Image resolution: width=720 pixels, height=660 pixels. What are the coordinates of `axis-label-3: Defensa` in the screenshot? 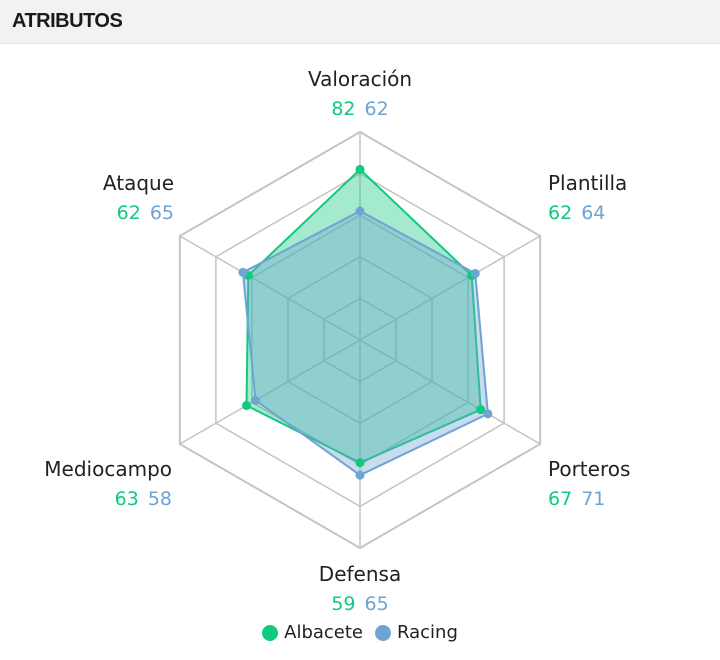 It's located at (360, 574).